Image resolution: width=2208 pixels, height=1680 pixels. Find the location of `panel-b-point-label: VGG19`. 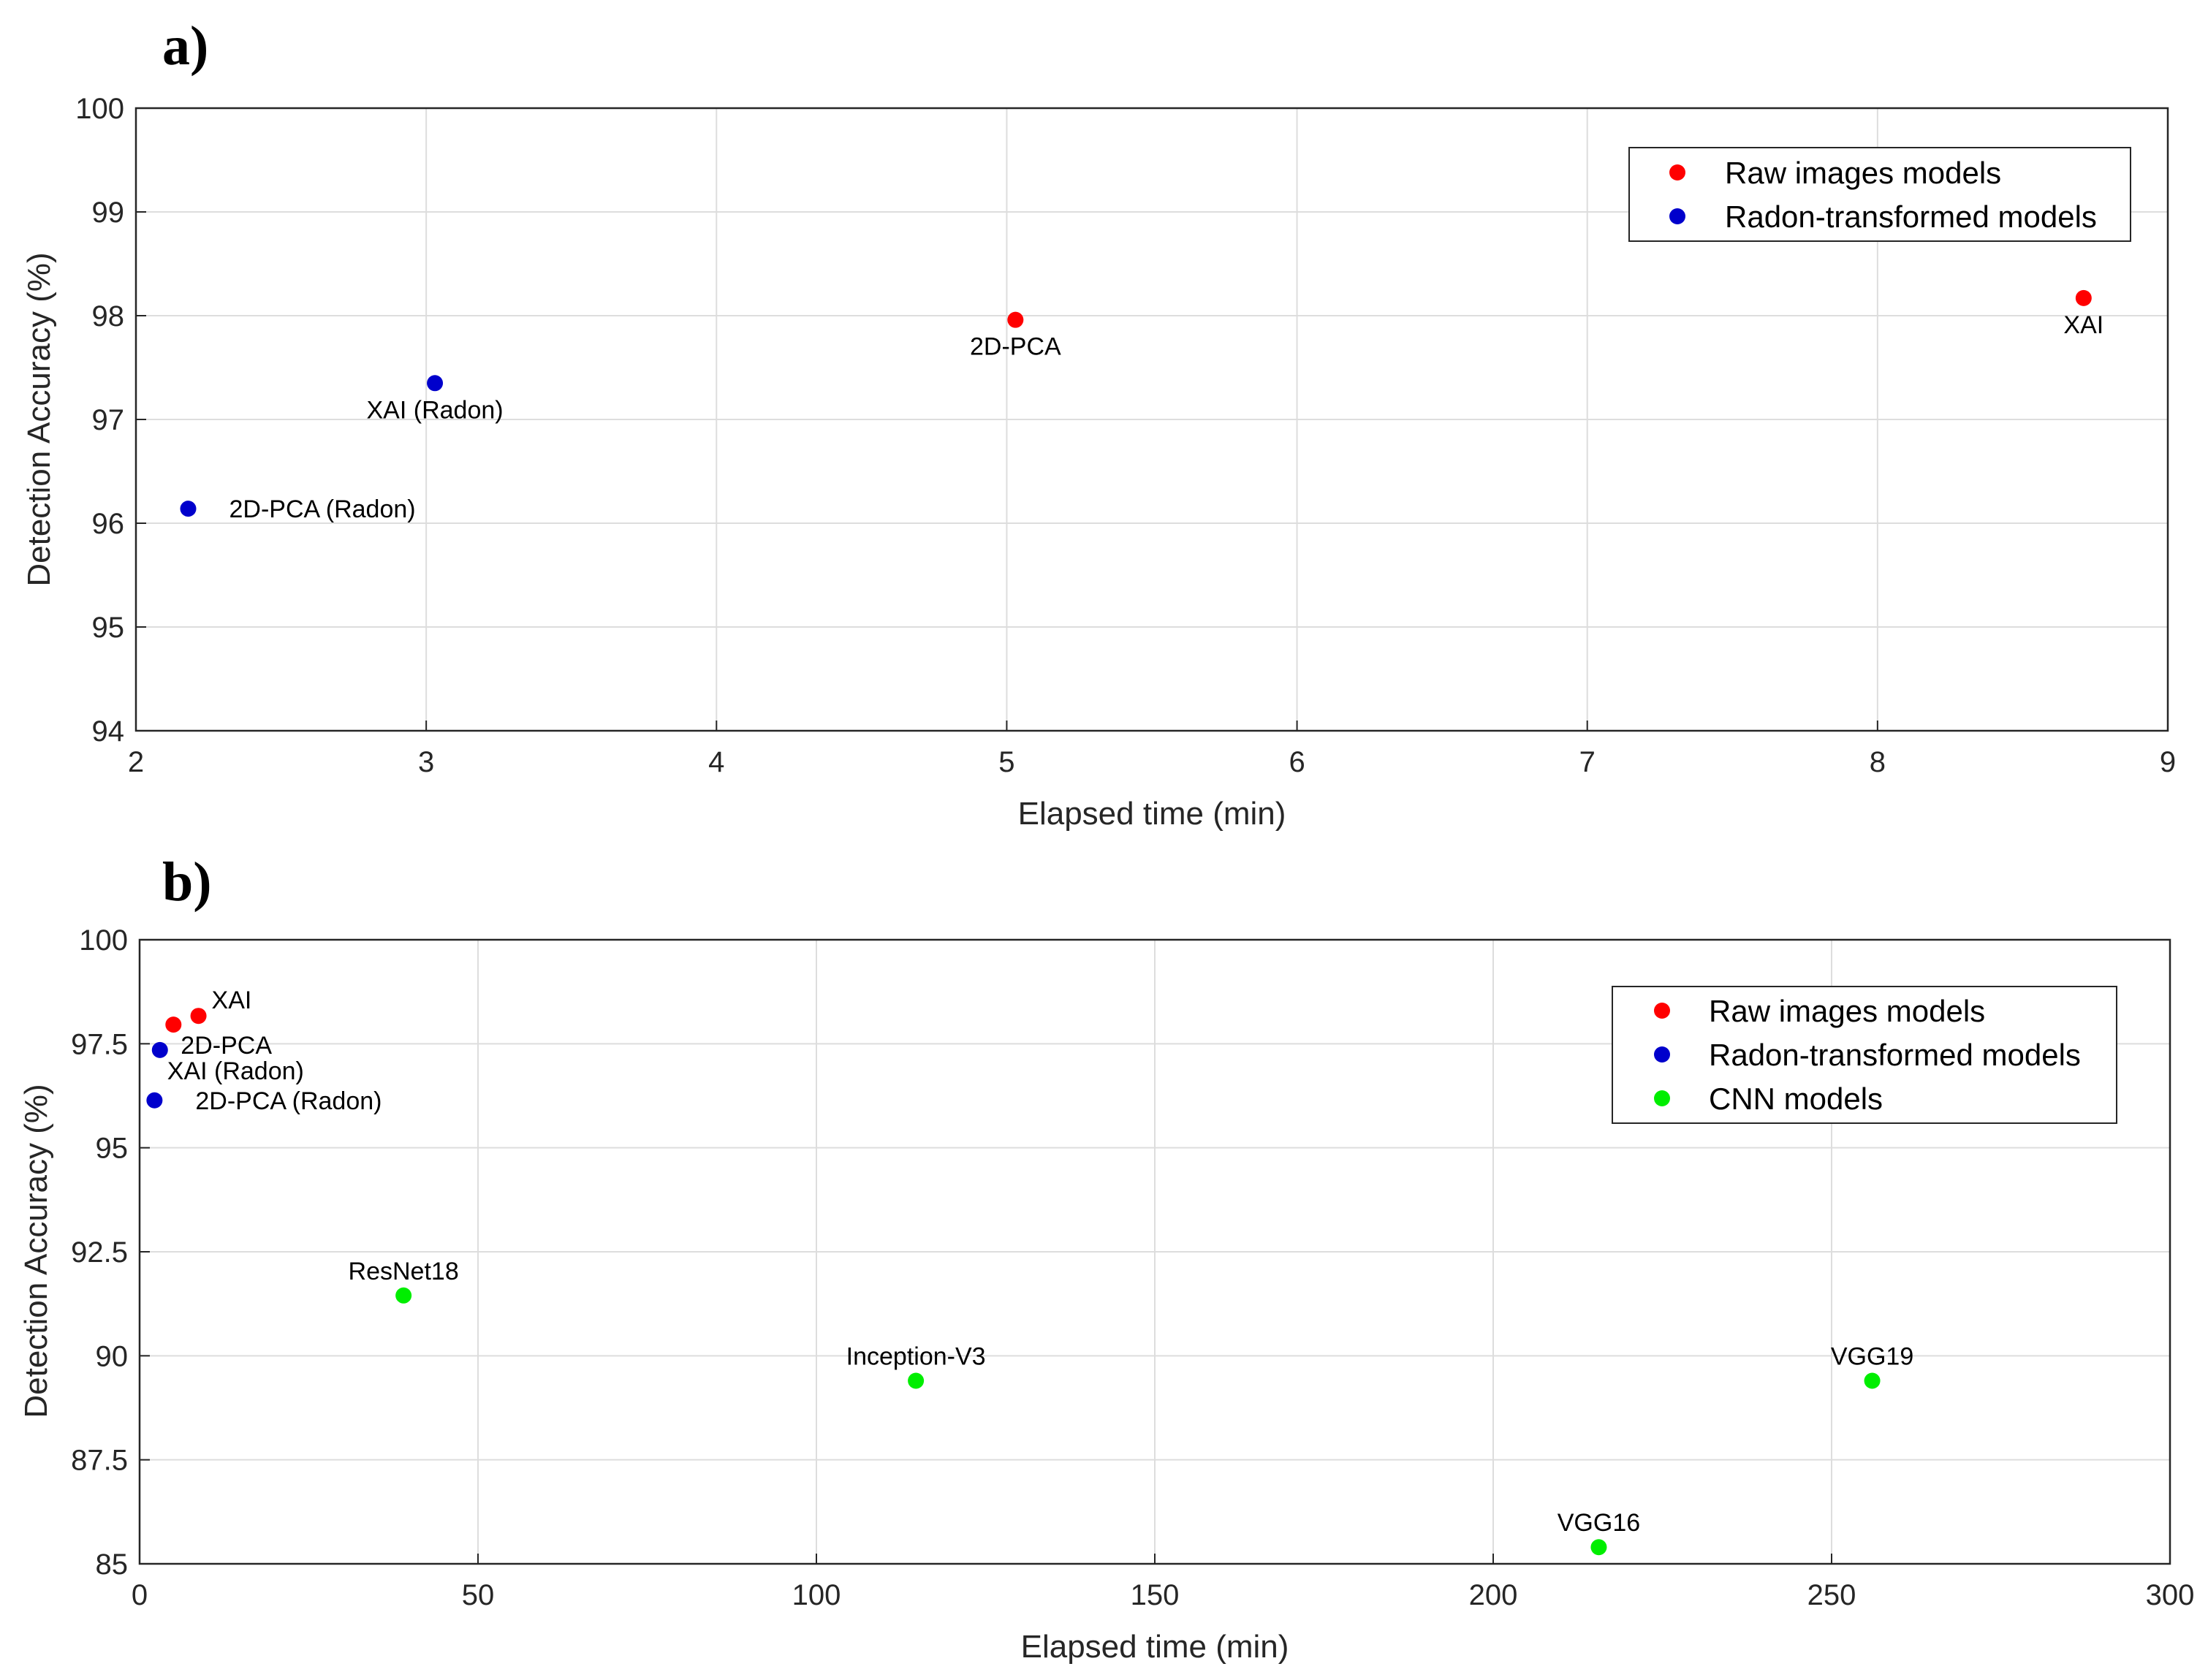

panel-b-point-label: VGG19 is located at coordinates (1872, 1356).